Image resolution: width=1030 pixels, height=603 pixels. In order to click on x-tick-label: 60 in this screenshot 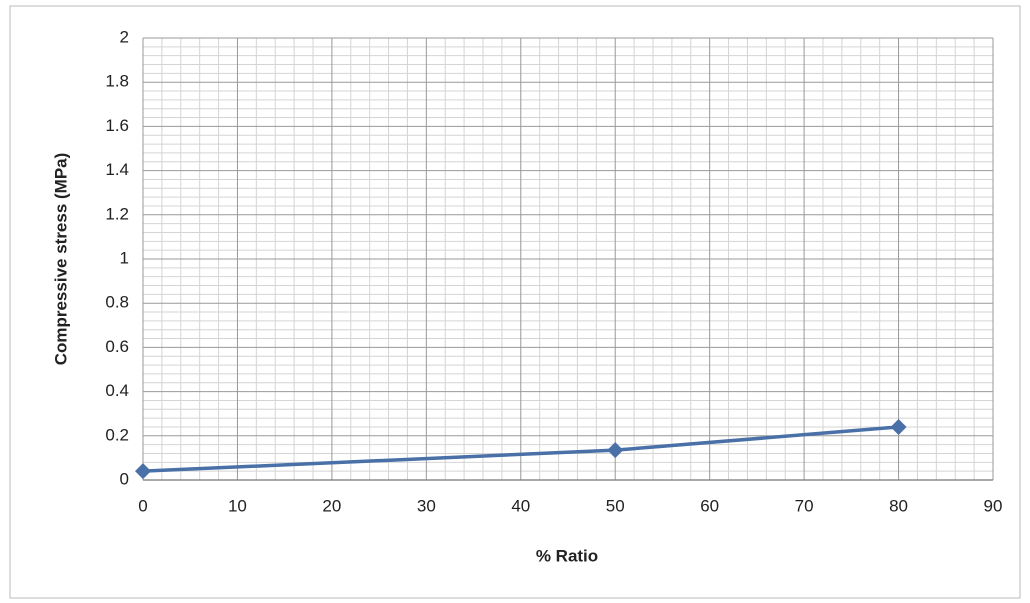, I will do `click(709, 505)`.